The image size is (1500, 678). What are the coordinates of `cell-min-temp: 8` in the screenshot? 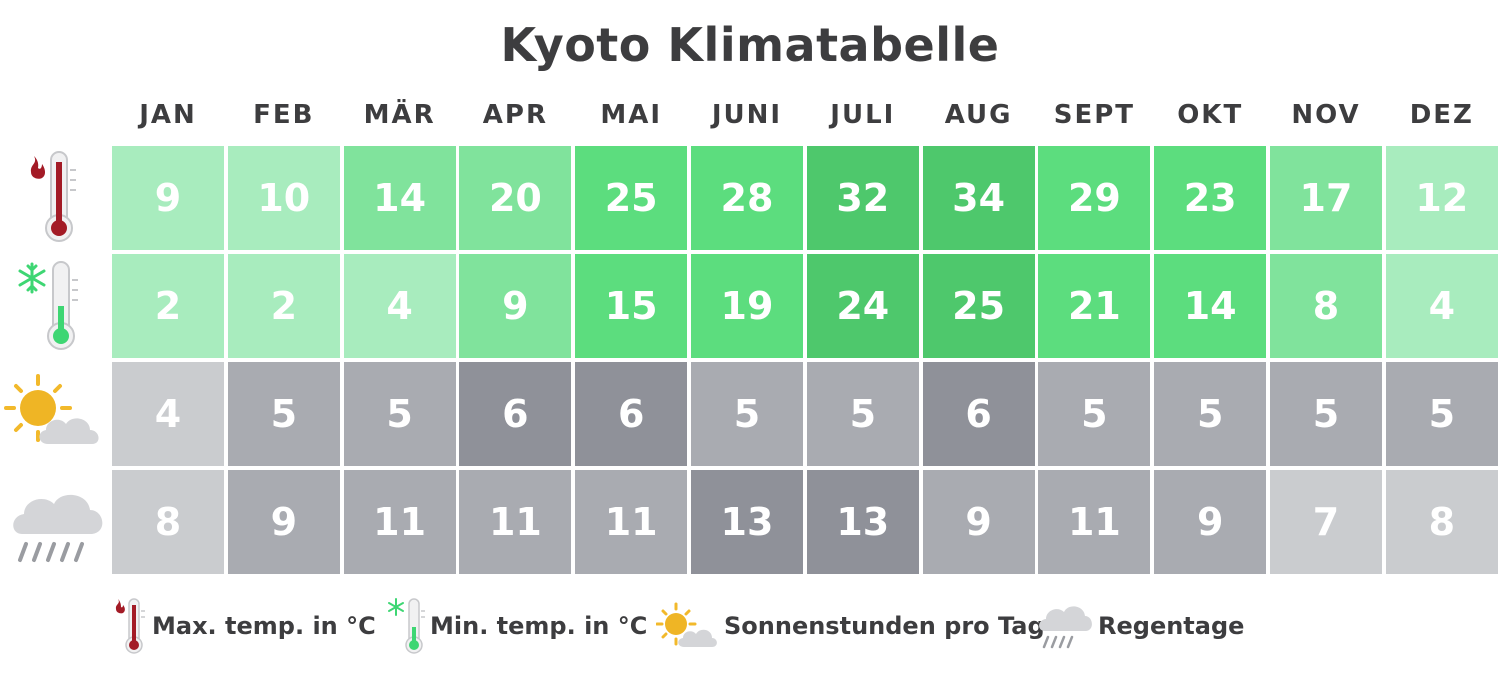 It's located at (1326, 306).